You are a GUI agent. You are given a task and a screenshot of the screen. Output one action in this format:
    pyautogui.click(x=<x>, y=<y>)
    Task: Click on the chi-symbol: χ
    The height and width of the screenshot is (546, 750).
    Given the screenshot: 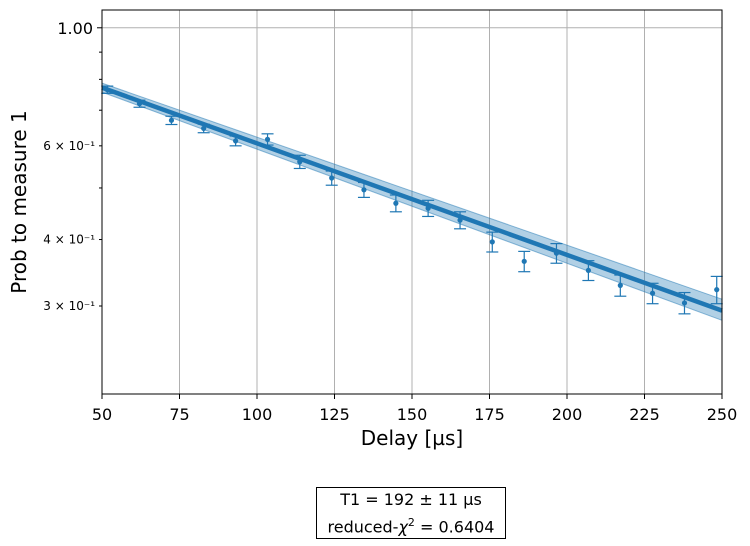 What is the action you would take?
    pyautogui.click(x=403, y=527)
    